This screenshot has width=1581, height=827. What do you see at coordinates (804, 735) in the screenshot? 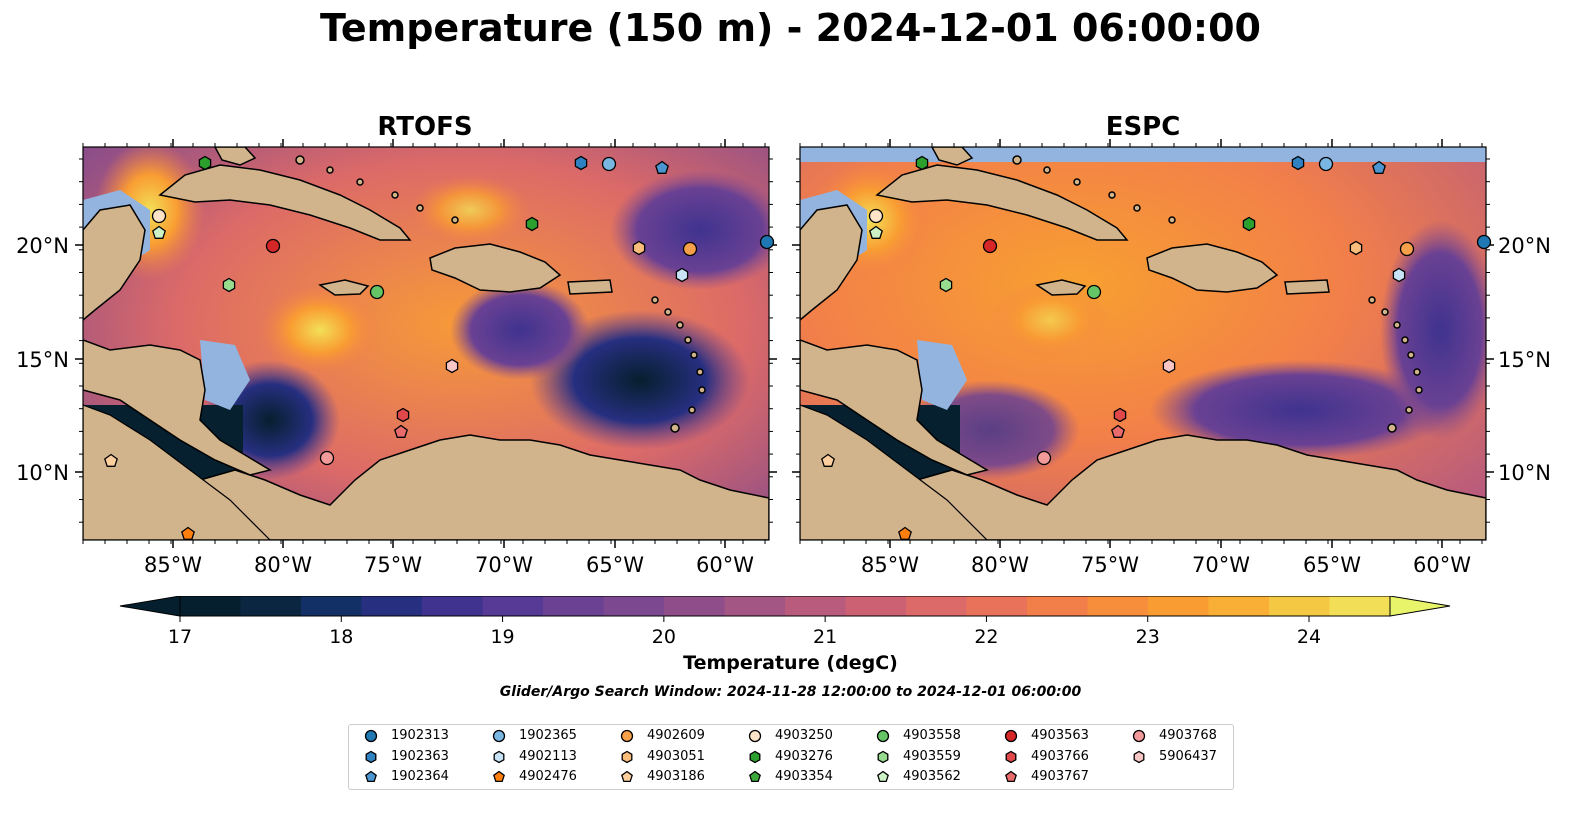
I see `legend-label: 4903250` at bounding box center [804, 735].